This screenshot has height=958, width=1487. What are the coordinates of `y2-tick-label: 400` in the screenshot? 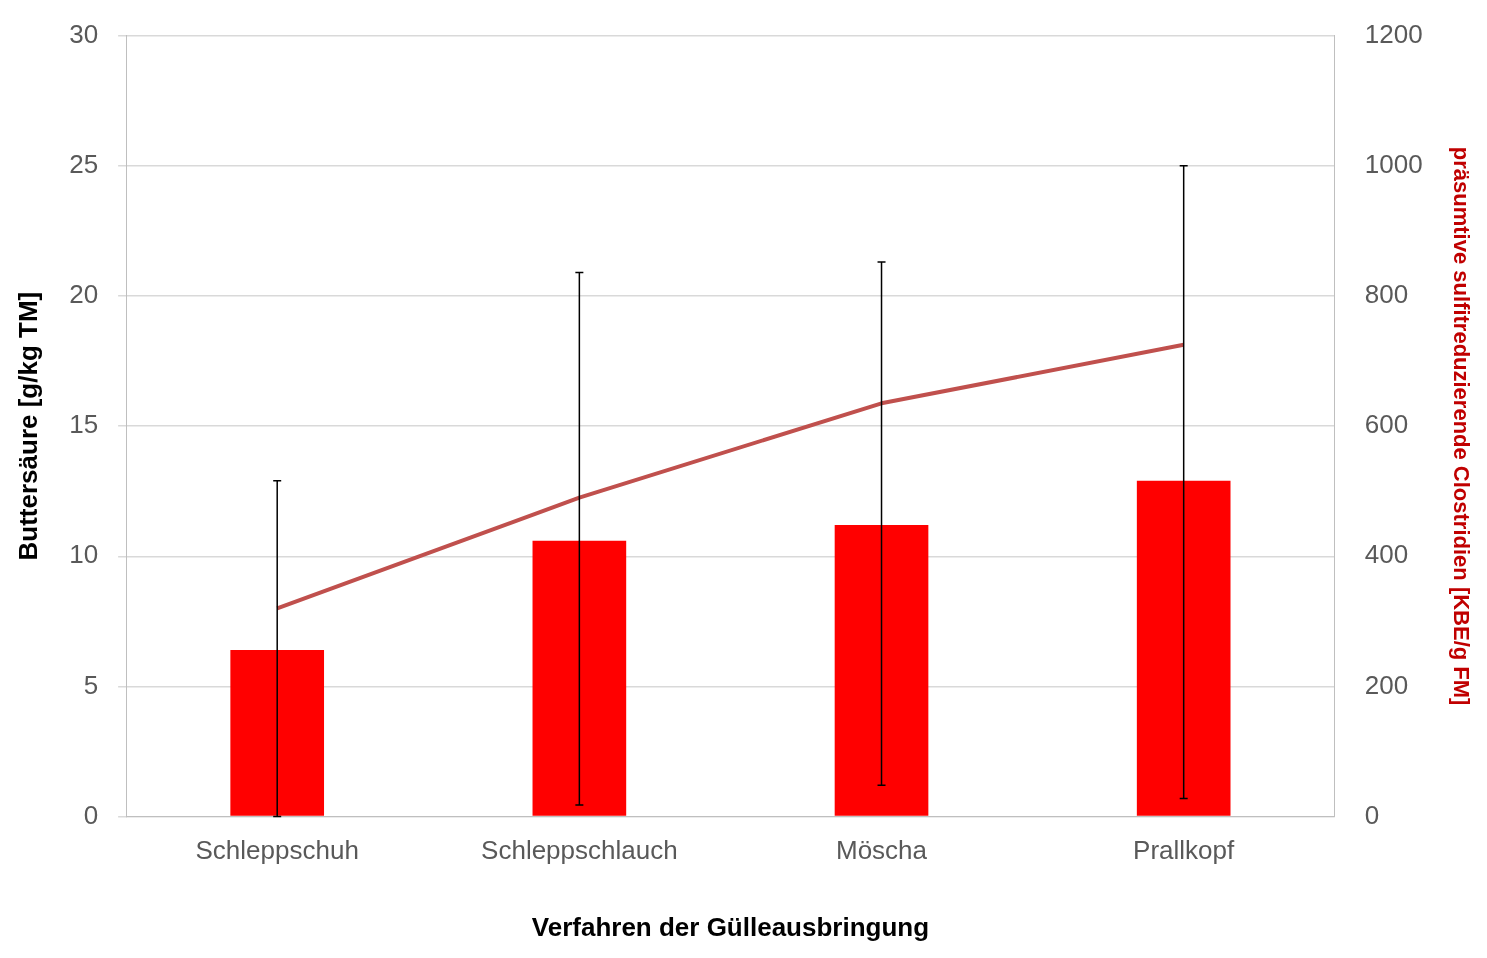 It's located at (1386, 554).